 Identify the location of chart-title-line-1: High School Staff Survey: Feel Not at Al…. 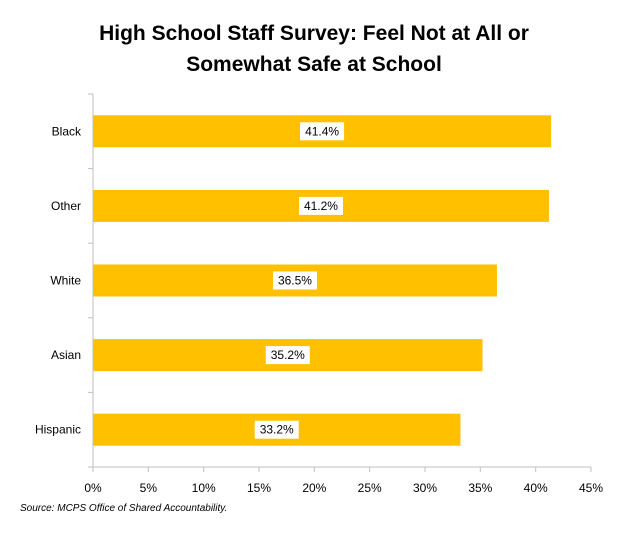
(314, 33).